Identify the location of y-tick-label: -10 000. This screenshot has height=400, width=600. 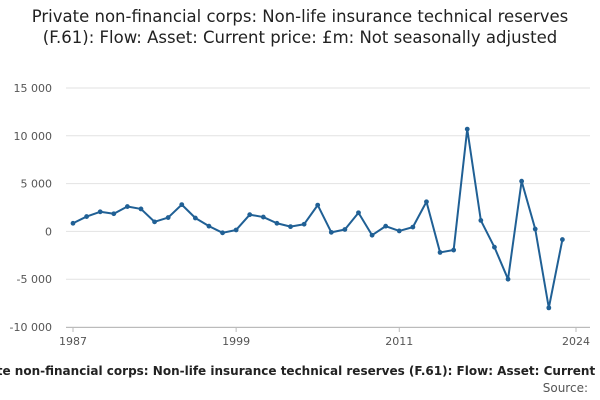
(31, 327).